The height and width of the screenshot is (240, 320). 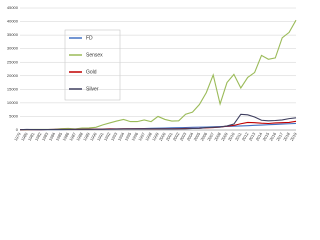 I want to click on x-tick-label: 1982, so click(x=38, y=136).